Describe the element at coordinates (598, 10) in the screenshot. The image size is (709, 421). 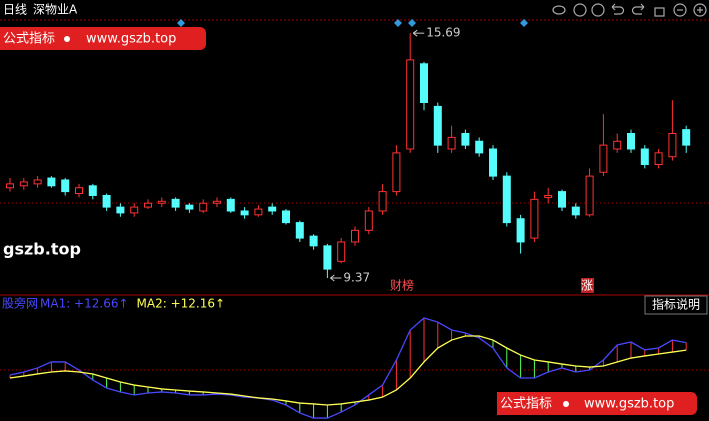
I see `play-icon` at that location.